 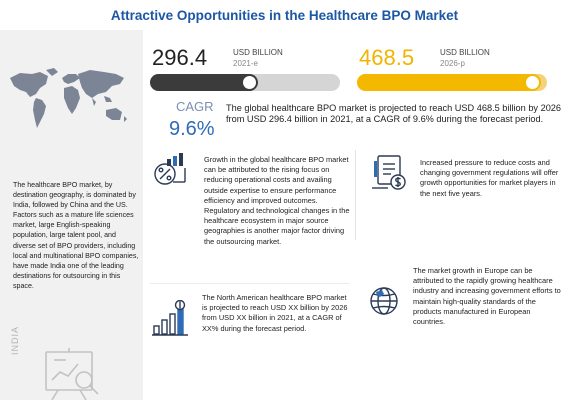 What do you see at coordinates (245, 63) in the screenshot?
I see `metric-year-2021: 2021-e` at bounding box center [245, 63].